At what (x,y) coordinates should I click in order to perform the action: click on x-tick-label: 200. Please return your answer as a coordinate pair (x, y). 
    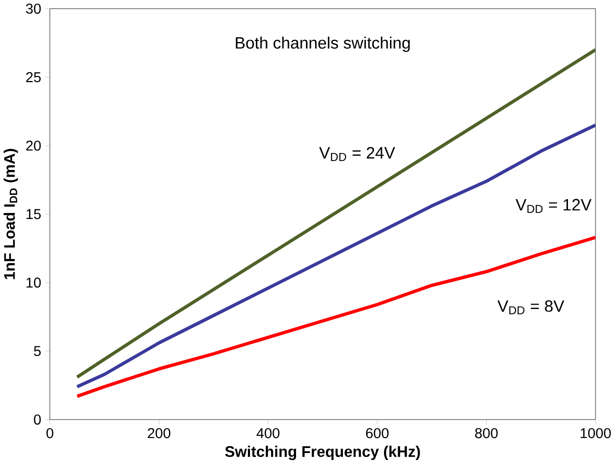
    Looking at the image, I should click on (159, 433).